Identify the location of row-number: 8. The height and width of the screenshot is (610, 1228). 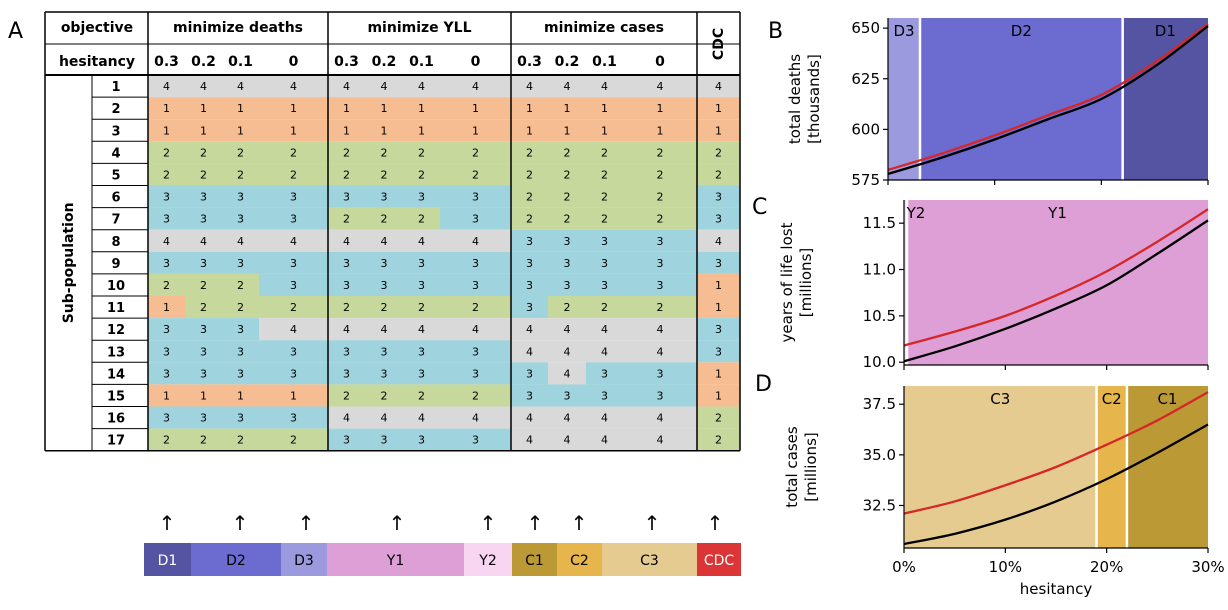
(115, 242).